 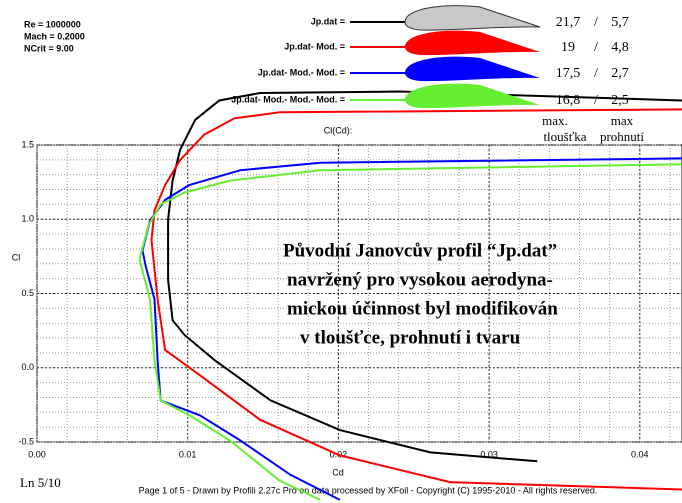 I want to click on chart-title: Cl(Cd):, so click(x=338, y=130).